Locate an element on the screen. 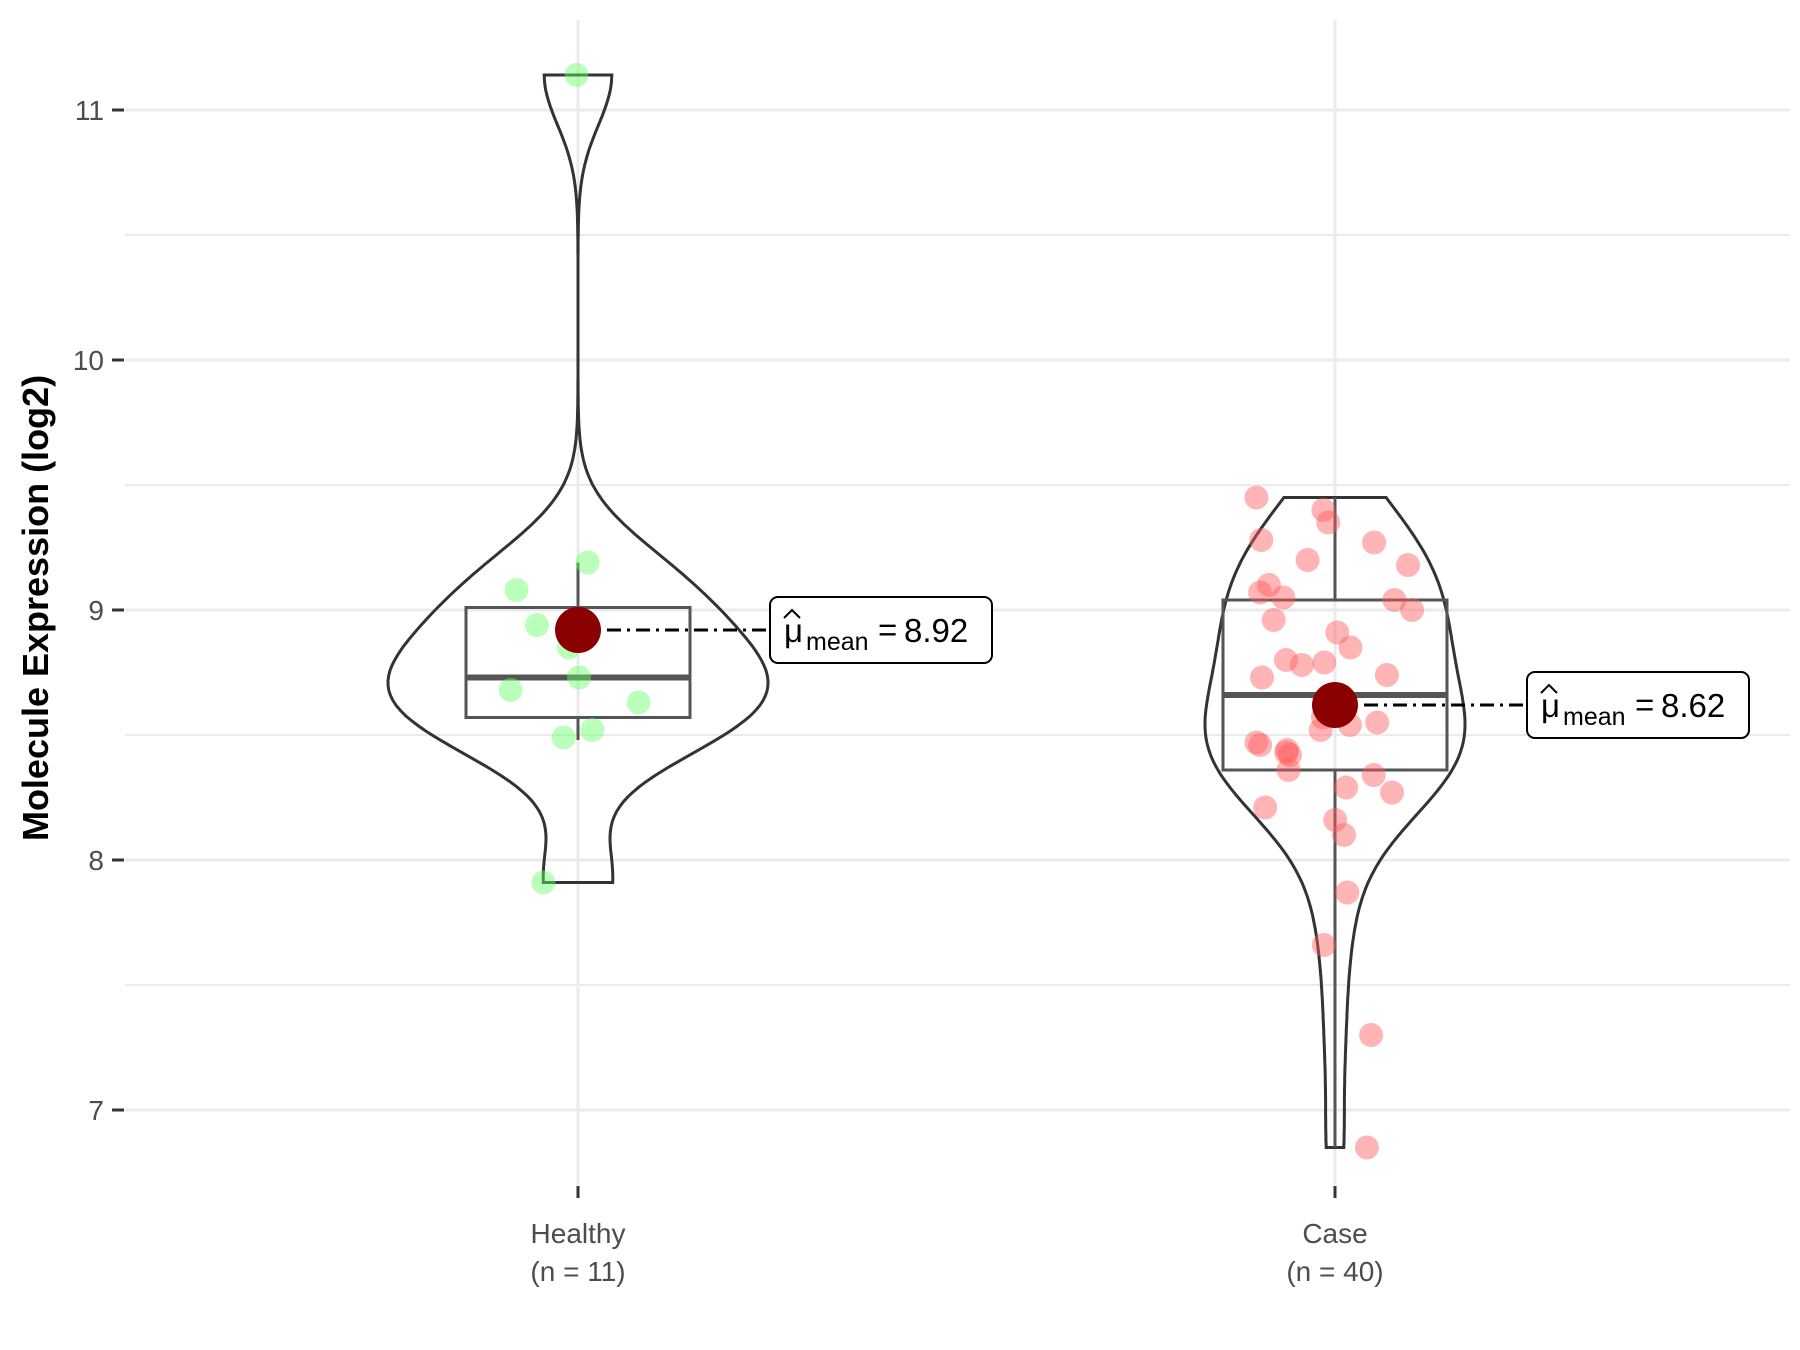 The width and height of the screenshot is (1800, 1350). mean-subscript-healthy: mean is located at coordinates (837, 642).